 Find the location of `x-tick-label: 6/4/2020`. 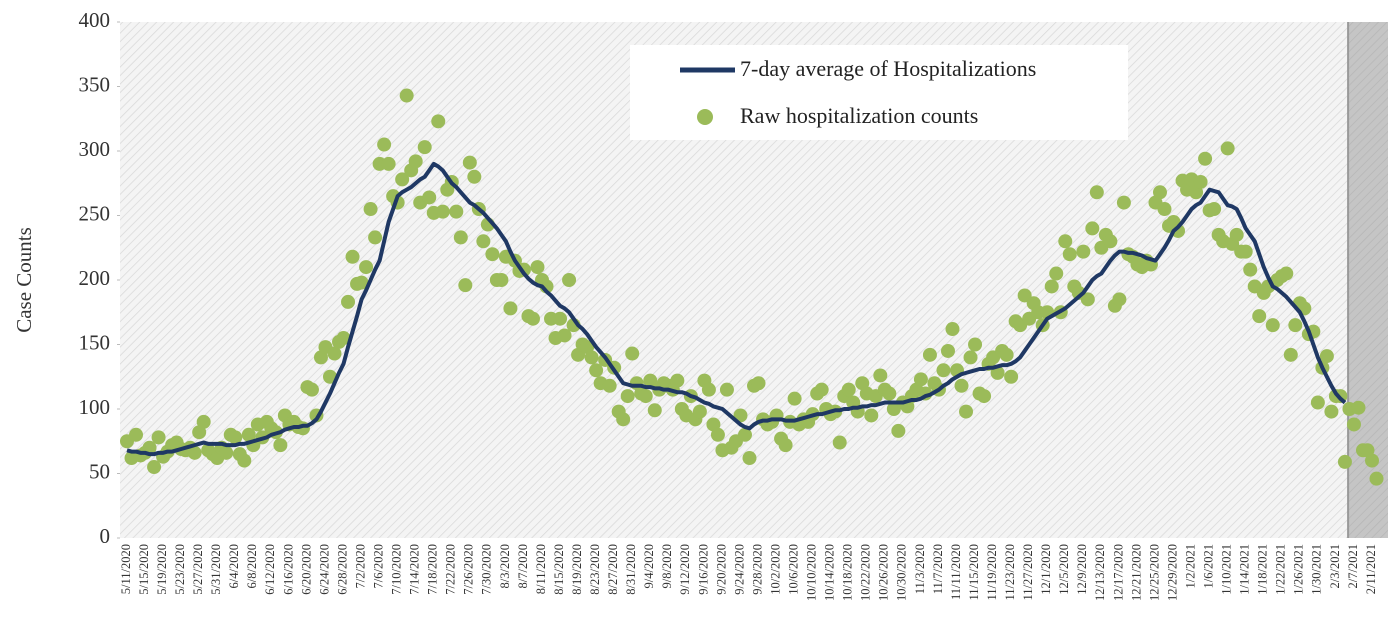

x-tick-label: 6/4/2020 is located at coordinates (234, 566).